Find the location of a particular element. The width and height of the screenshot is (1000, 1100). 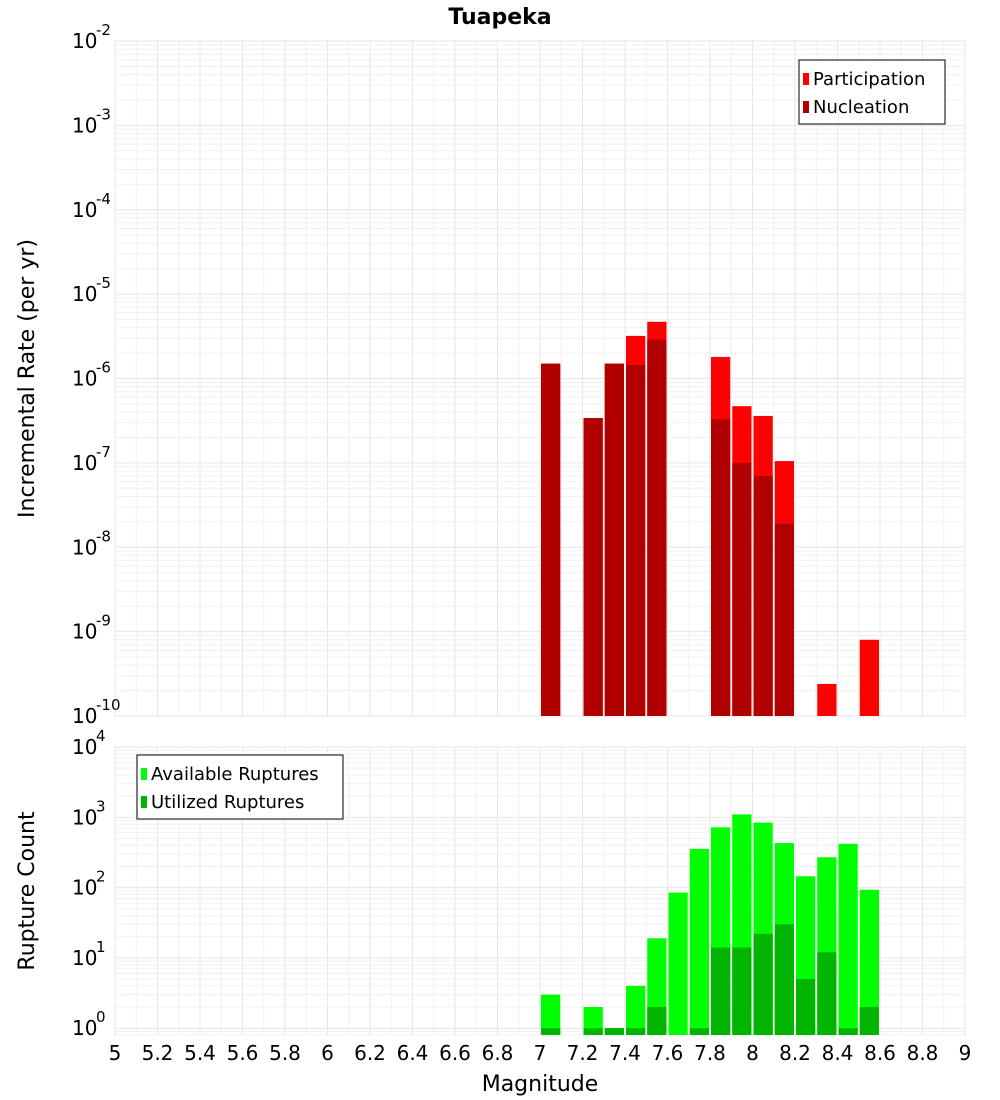

top-legend: Participation Nucleation is located at coordinates (872, 92).